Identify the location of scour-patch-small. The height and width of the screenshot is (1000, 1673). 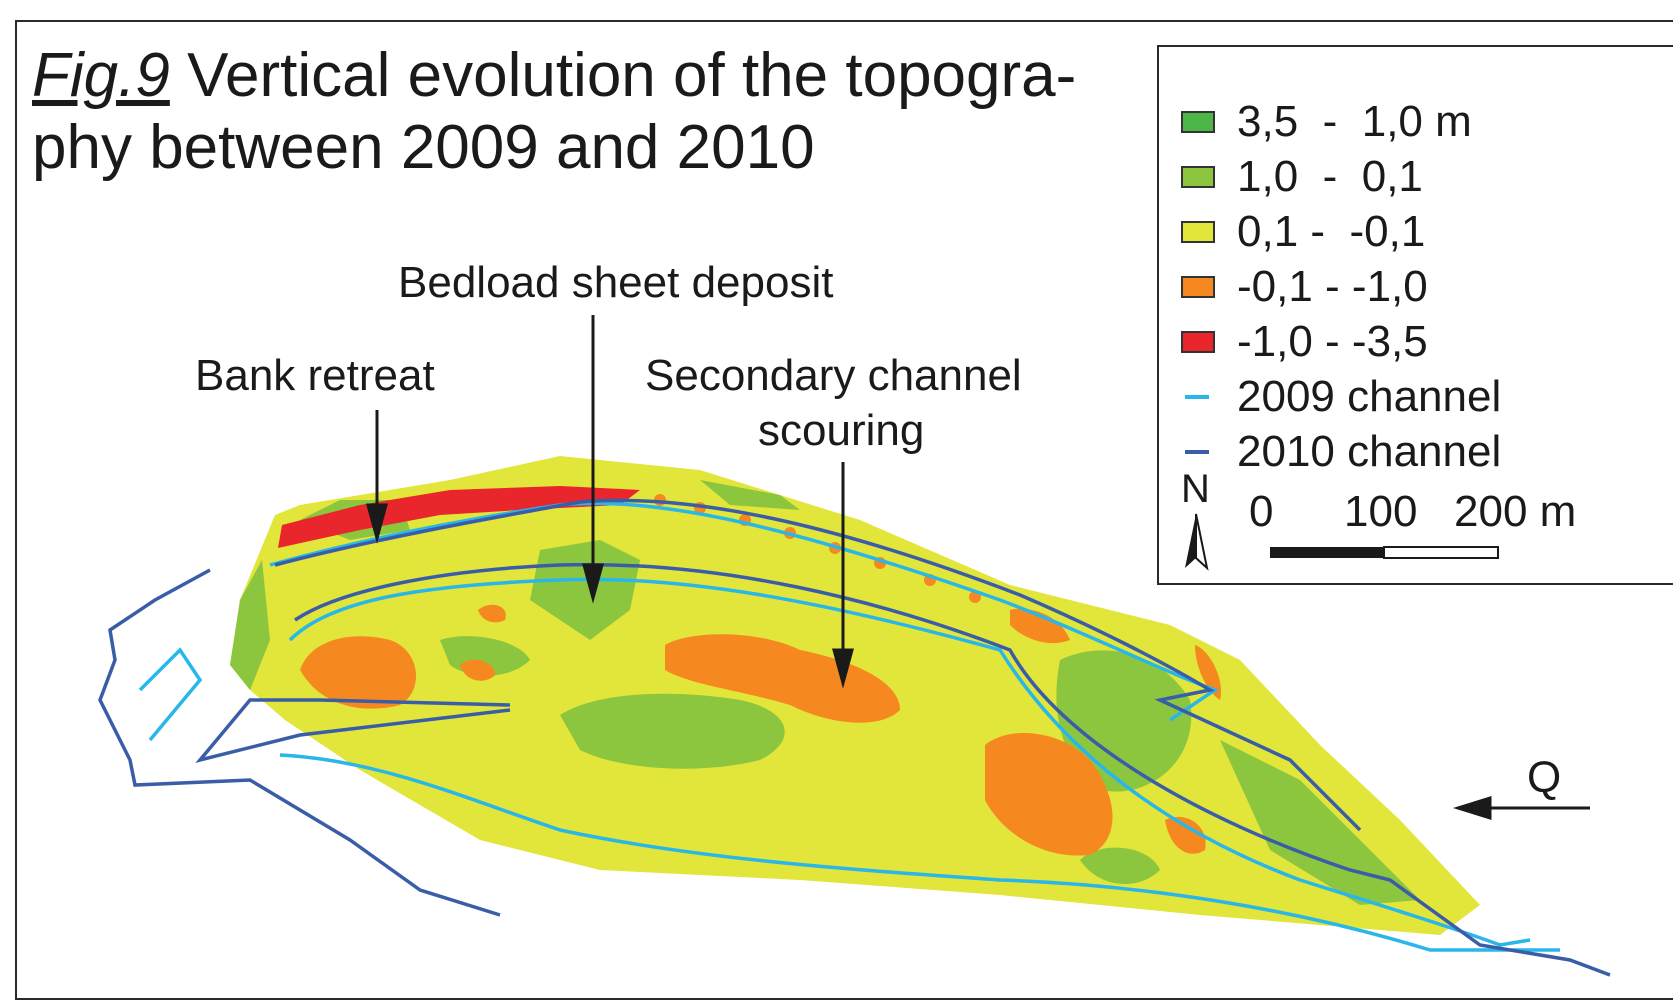
(477, 670).